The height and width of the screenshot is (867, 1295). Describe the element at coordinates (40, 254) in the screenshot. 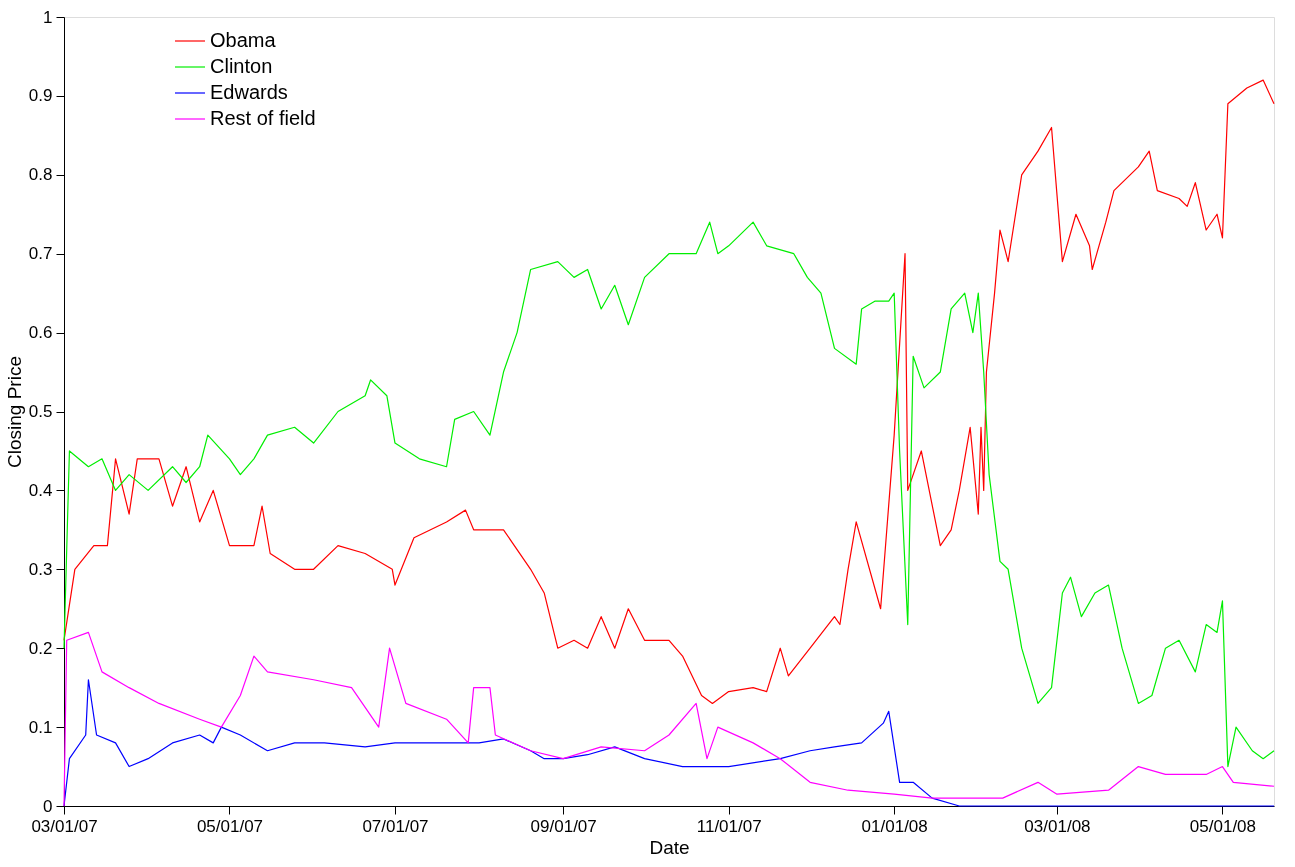

I see `y-tick-label: 0.7` at that location.